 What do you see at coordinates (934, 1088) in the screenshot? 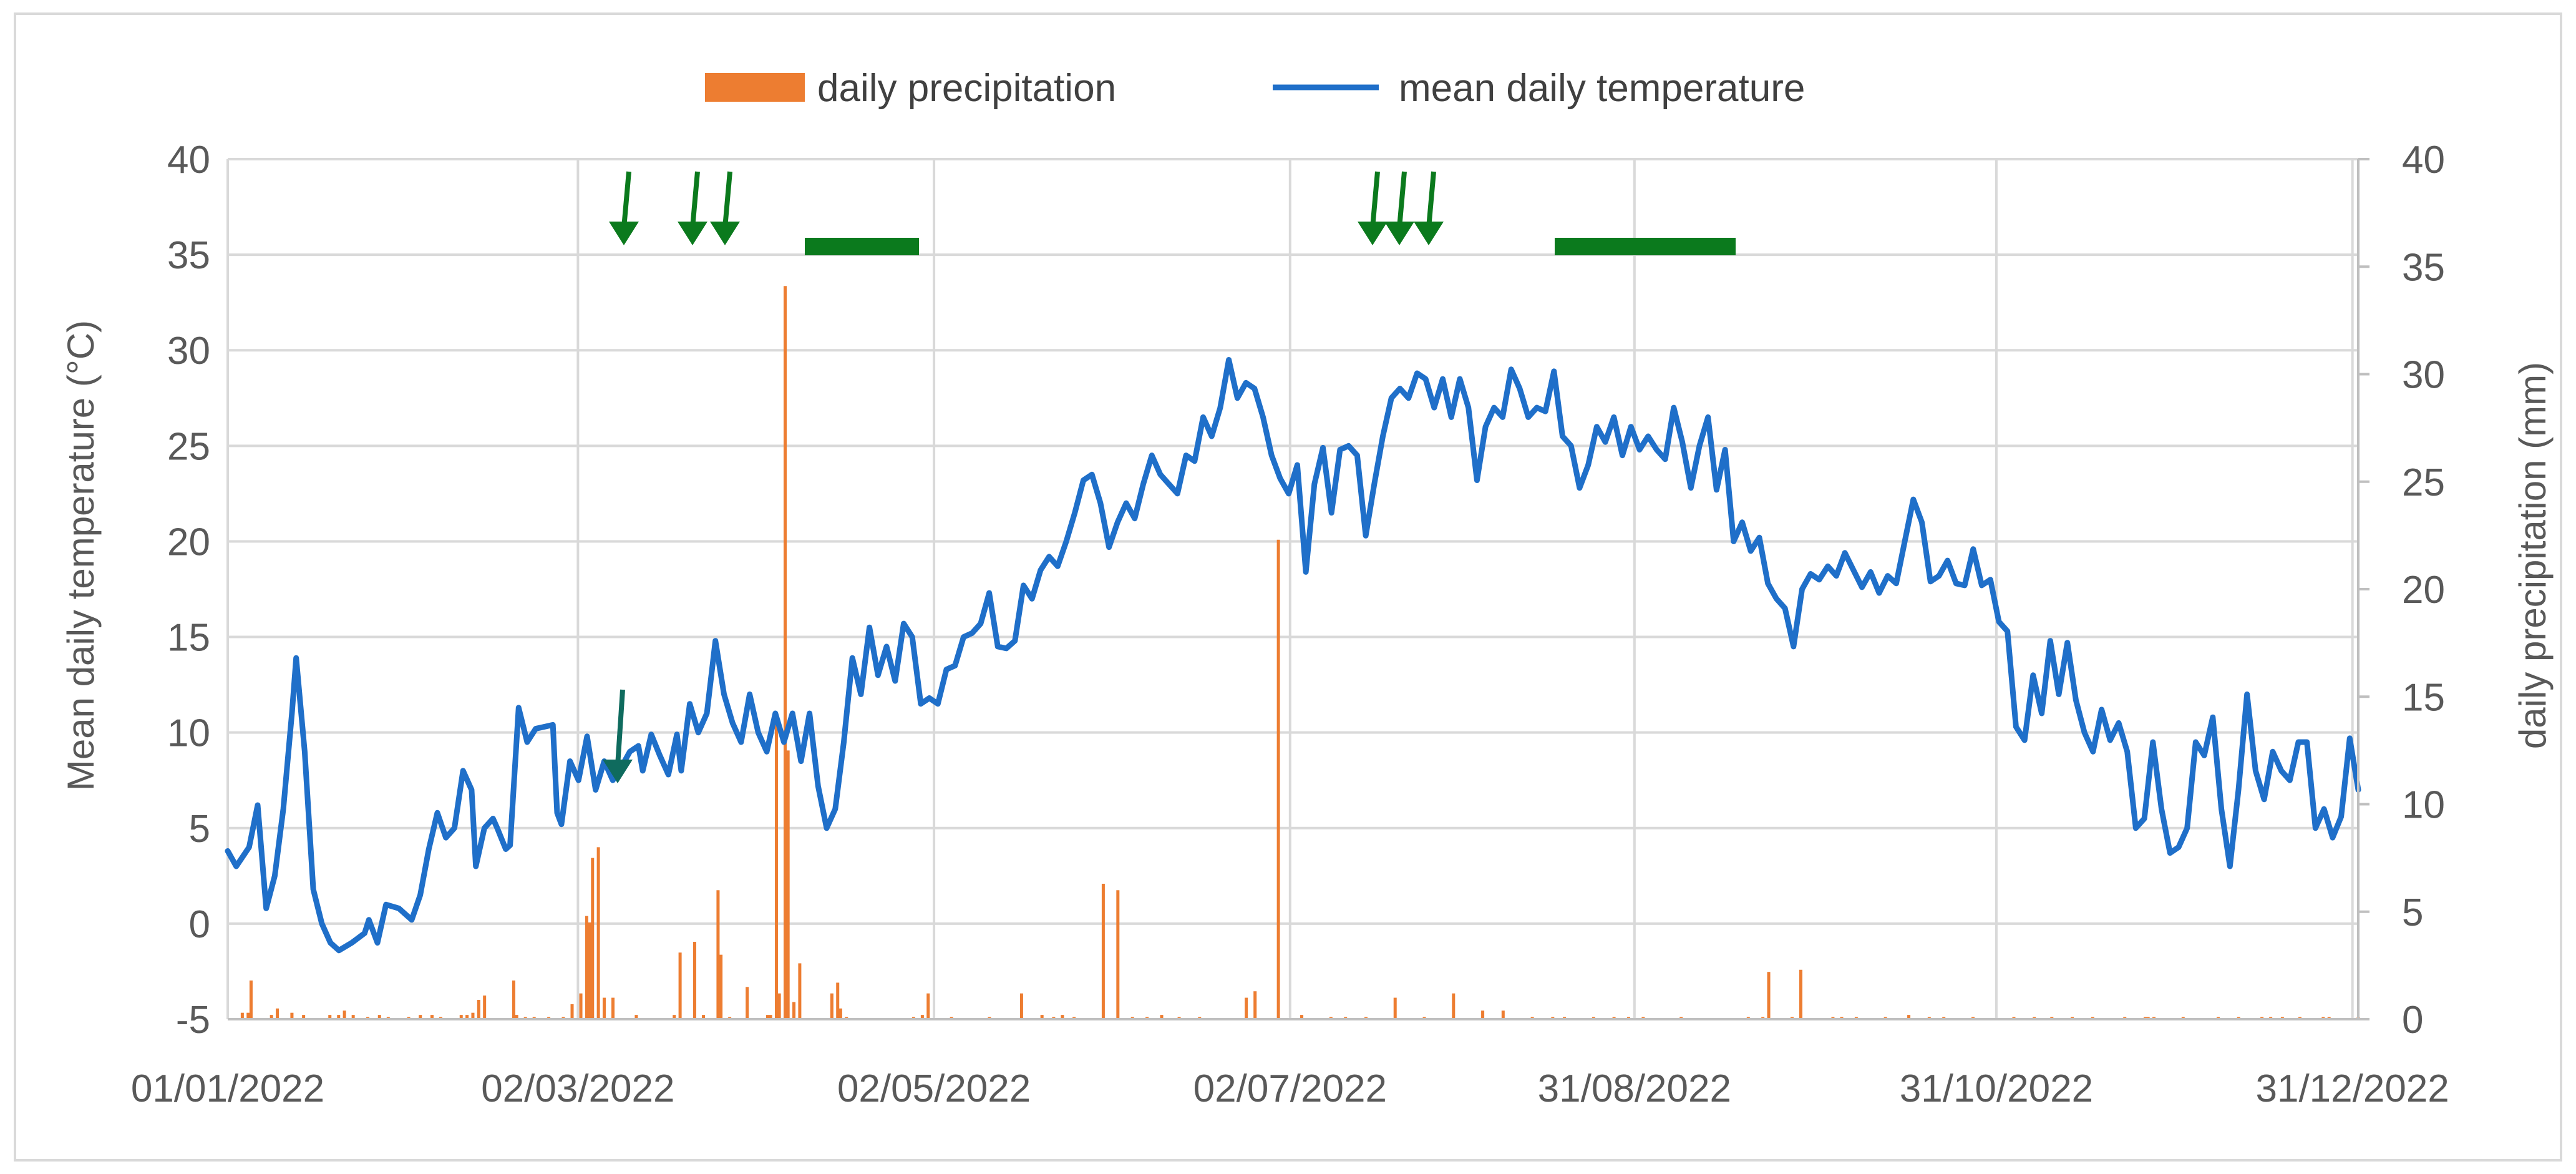
I see `x-tick-label: 02/05/2022` at bounding box center [934, 1088].